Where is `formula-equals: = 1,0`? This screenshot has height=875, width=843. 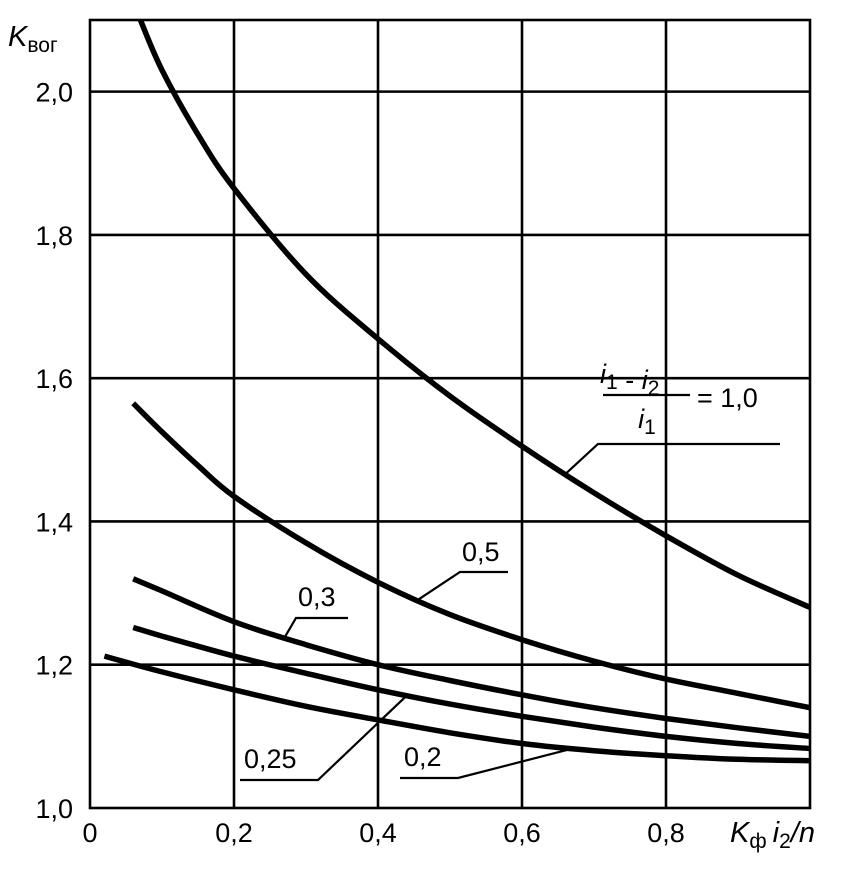 formula-equals: = 1,0 is located at coordinates (727, 398).